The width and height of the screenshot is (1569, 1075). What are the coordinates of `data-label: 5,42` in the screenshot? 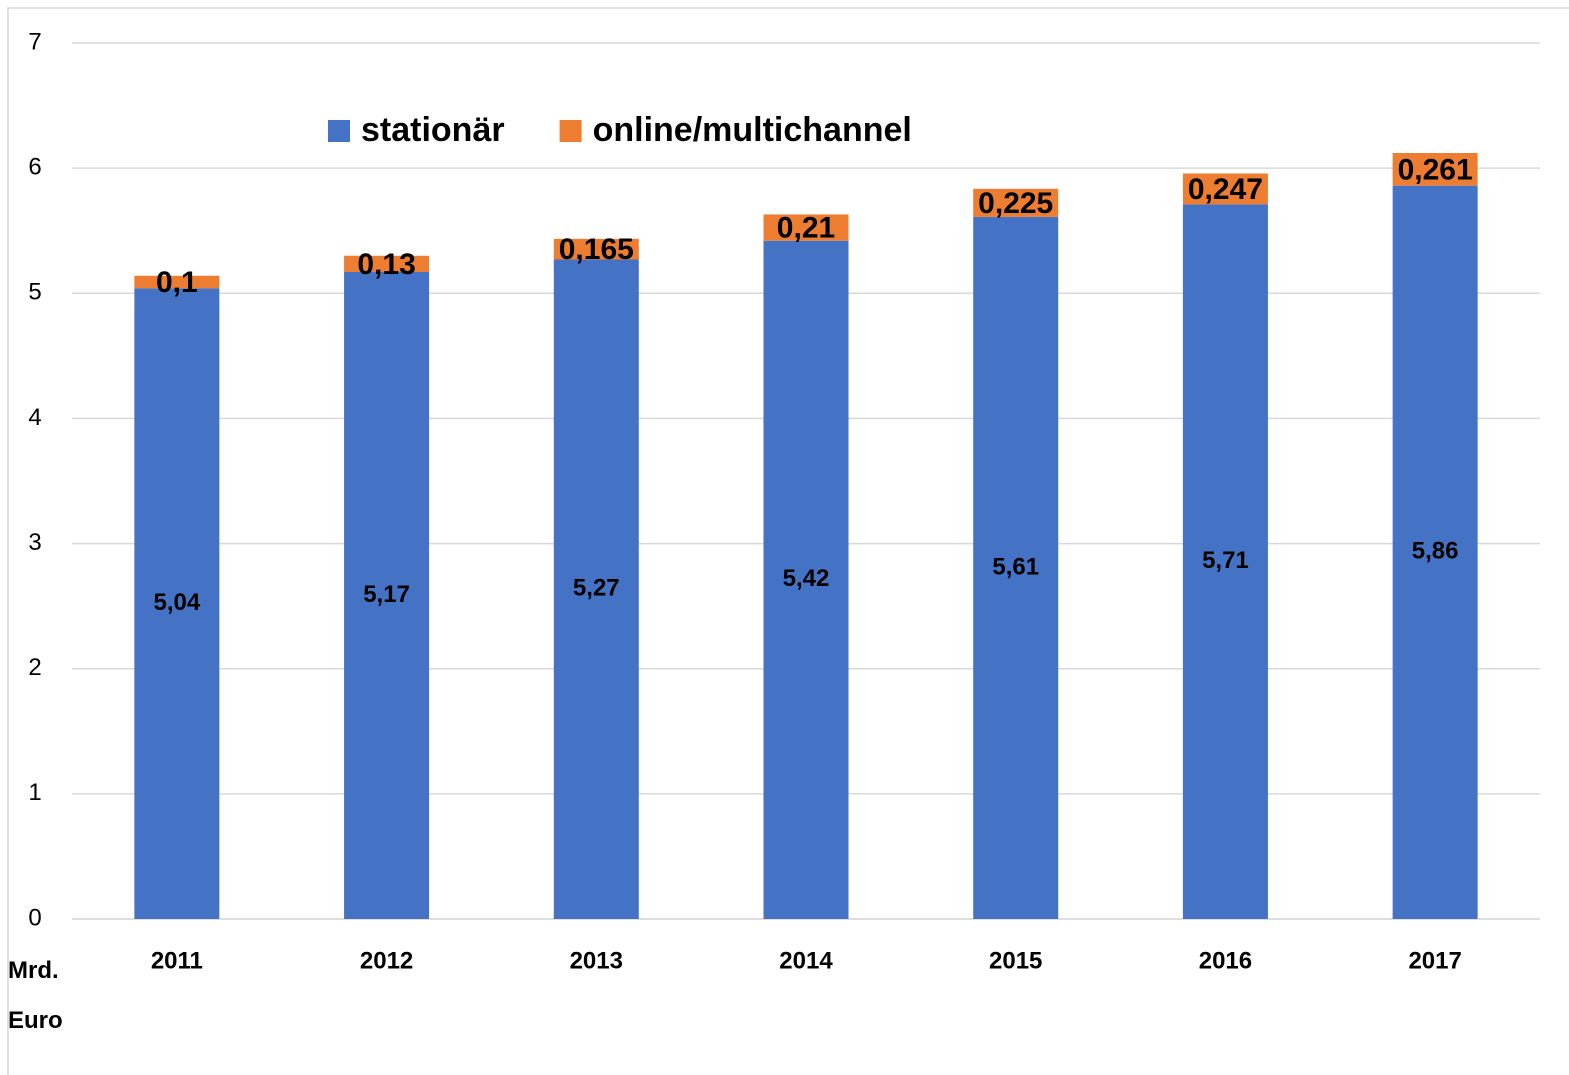 It's located at (806, 578).